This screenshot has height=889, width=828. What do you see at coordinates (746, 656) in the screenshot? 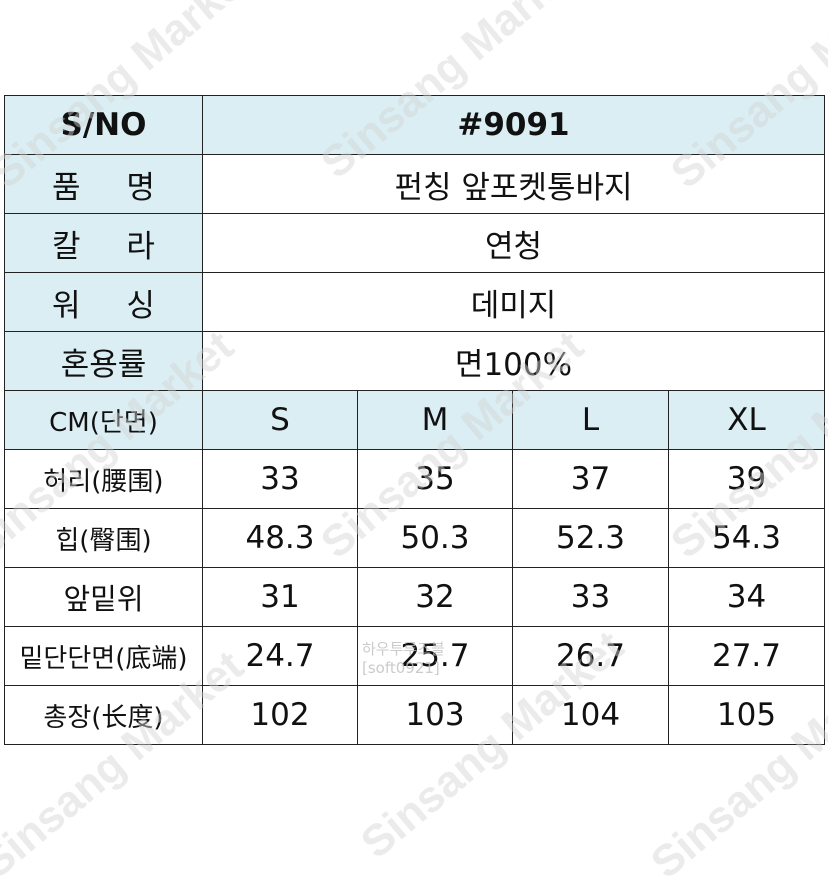
I see `hem-xl: 27.7` at bounding box center [746, 656].